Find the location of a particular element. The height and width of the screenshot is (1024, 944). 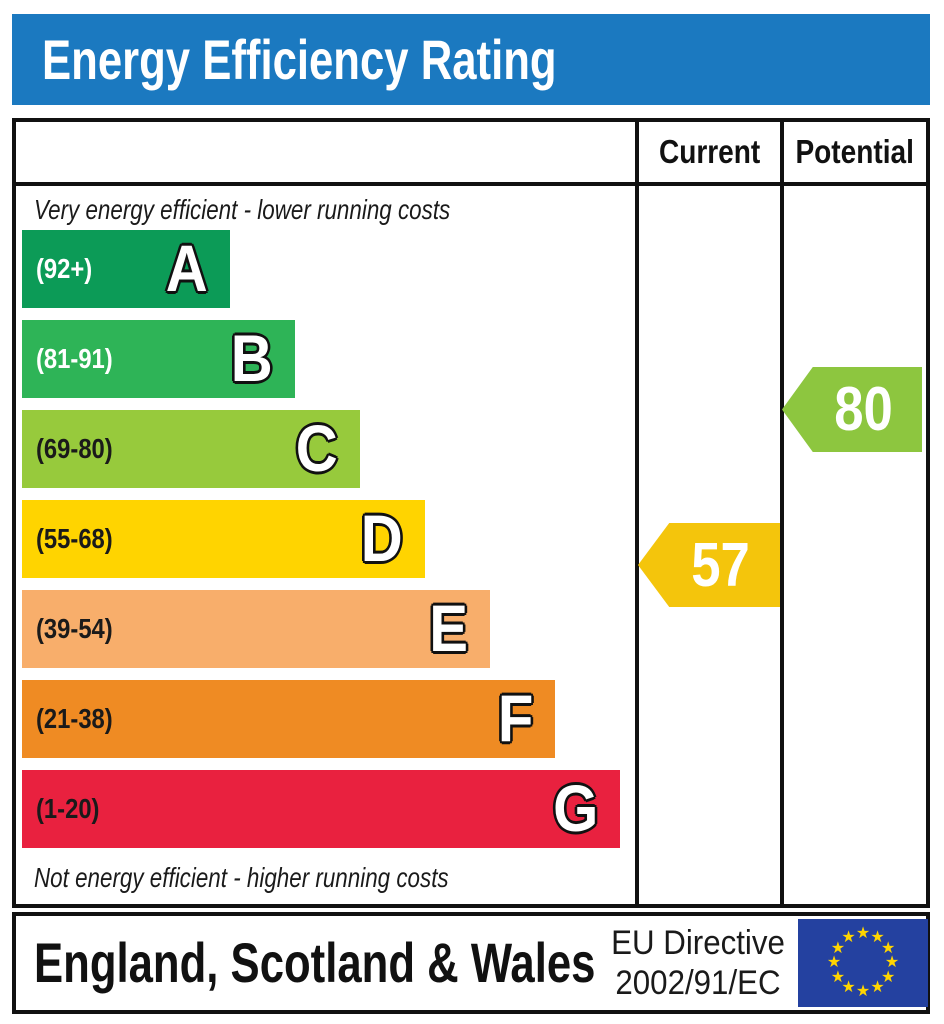

epc-band-g: (1-20) G is located at coordinates (321, 809).